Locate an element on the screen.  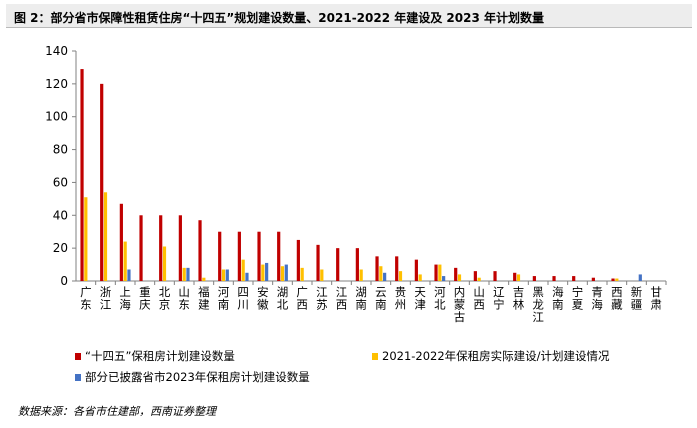
x-tick-label: 湖北 is located at coordinates (283, 298).